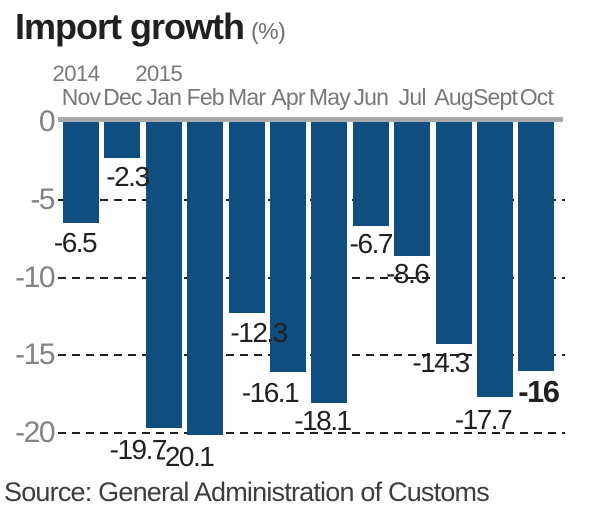 The image size is (600, 513). What do you see at coordinates (371, 97) in the screenshot?
I see `month-label: Jun` at bounding box center [371, 97].